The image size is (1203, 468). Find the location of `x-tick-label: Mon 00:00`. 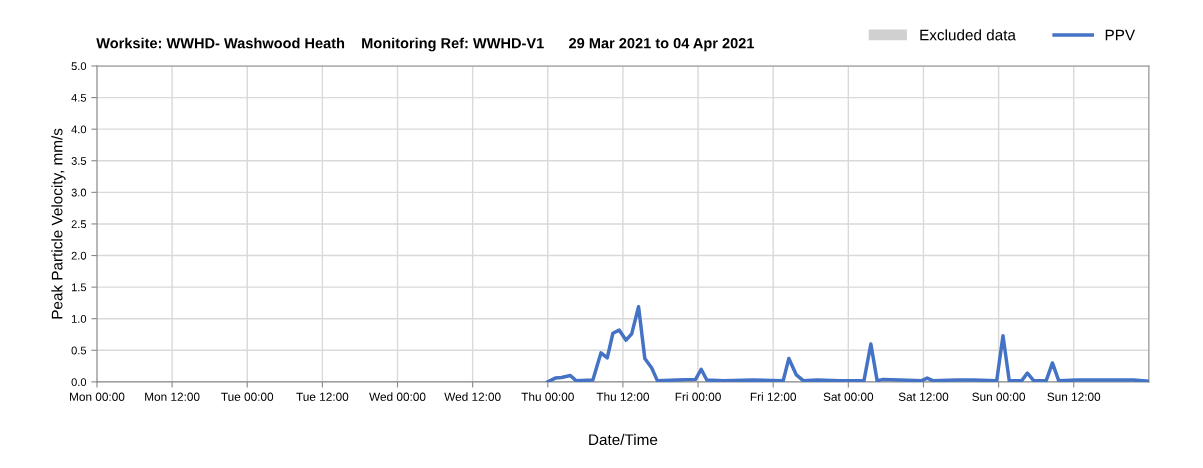

x-tick-label: Mon 00:00 is located at coordinates (97, 396).